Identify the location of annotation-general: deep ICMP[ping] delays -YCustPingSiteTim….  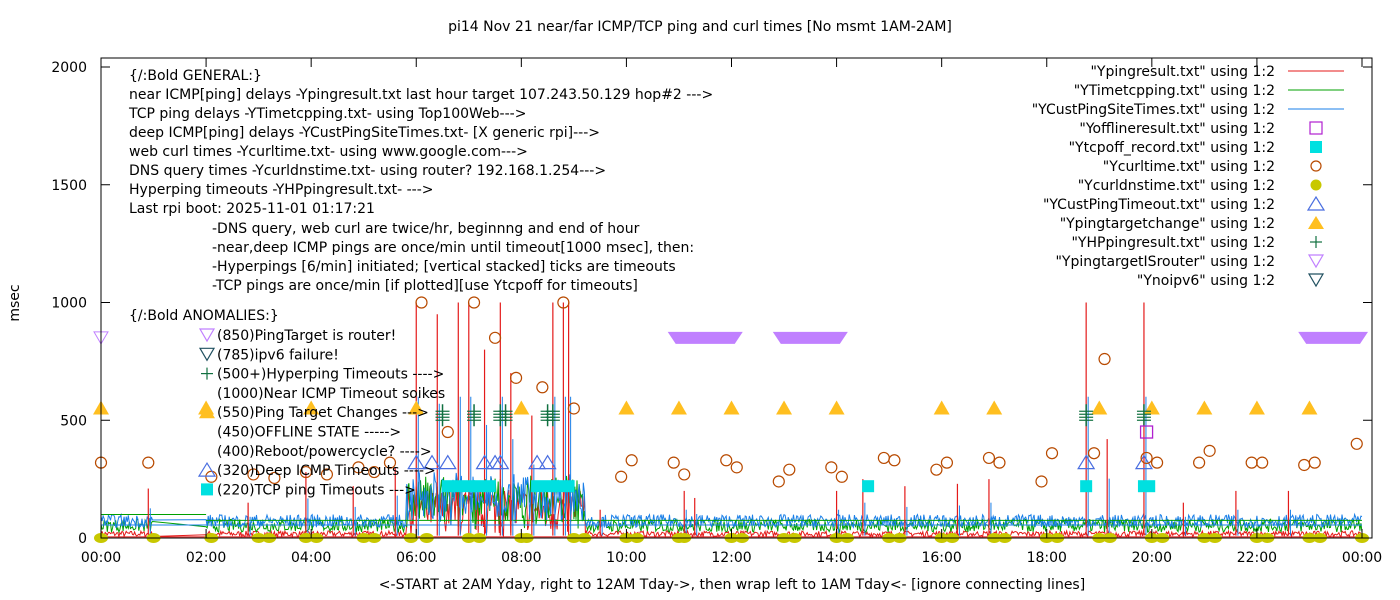
(364, 133).